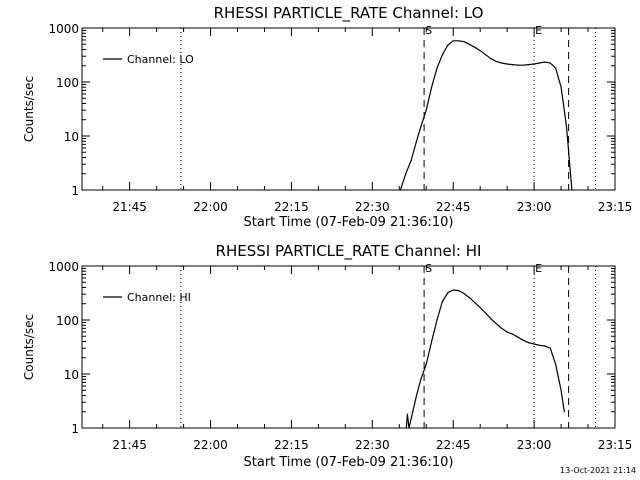  What do you see at coordinates (428, 30) in the screenshot?
I see `marker-label: S` at bounding box center [428, 30].